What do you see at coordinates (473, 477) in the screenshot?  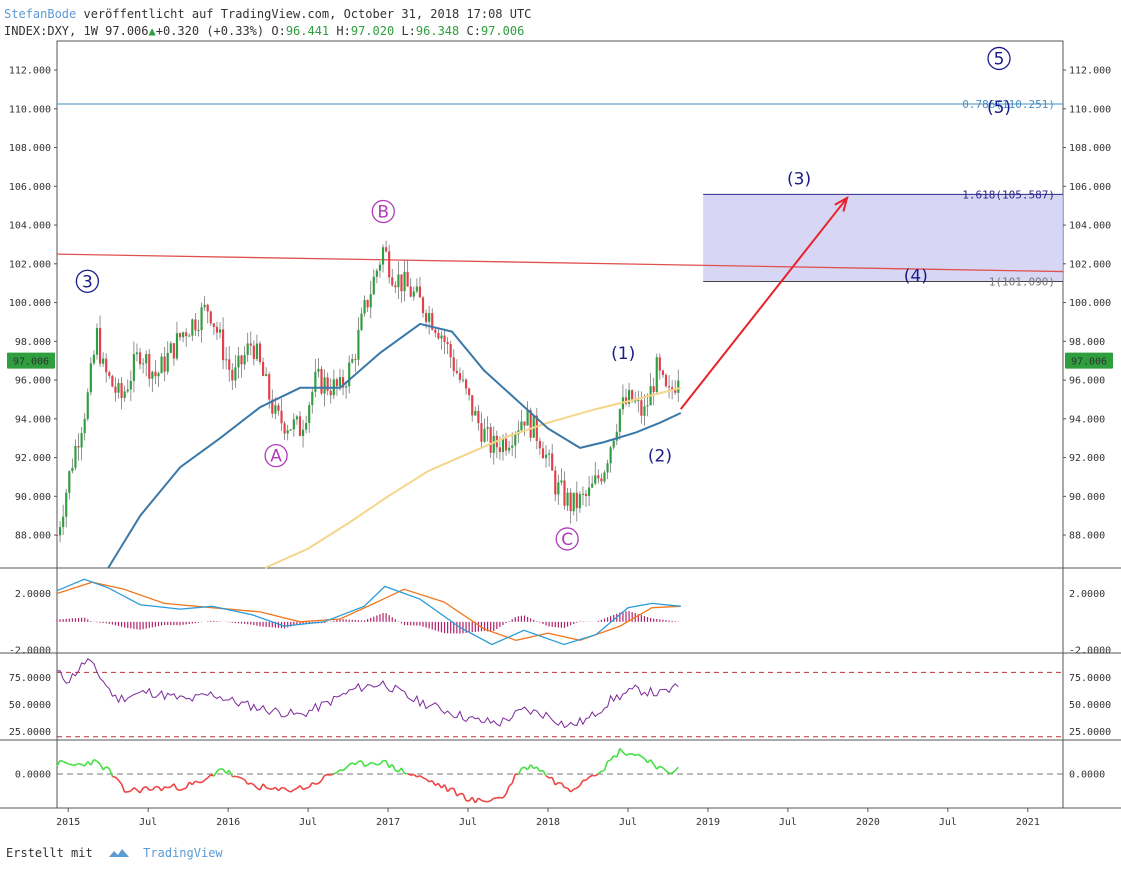 I see `moving-average-yellow` at bounding box center [473, 477].